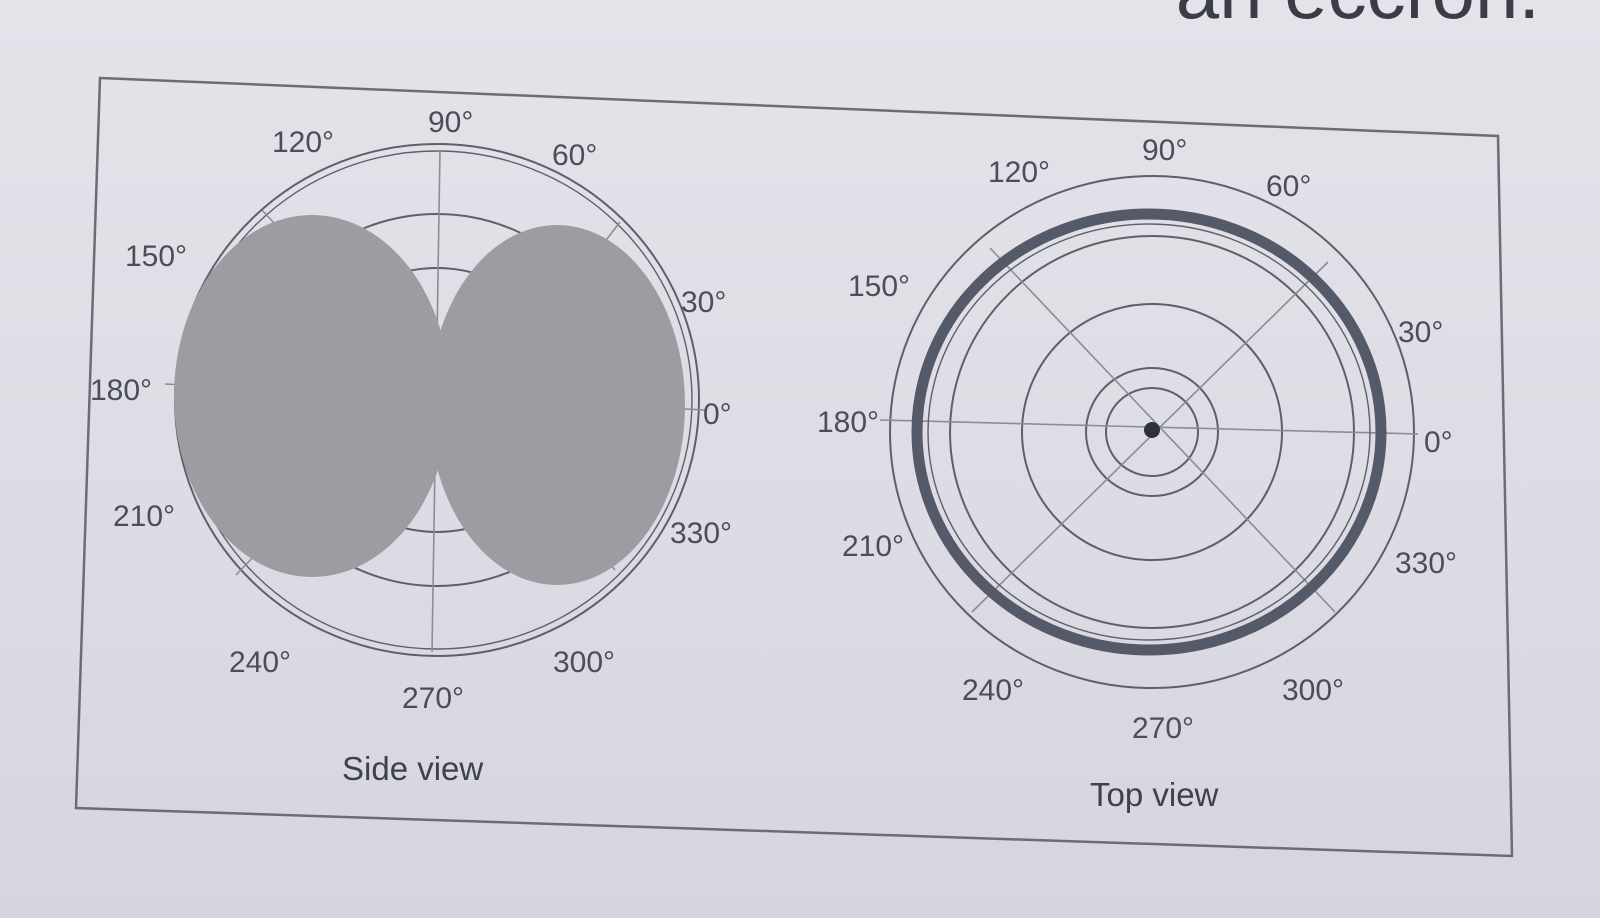  I want to click on side-label-240: 240°, so click(260, 662).